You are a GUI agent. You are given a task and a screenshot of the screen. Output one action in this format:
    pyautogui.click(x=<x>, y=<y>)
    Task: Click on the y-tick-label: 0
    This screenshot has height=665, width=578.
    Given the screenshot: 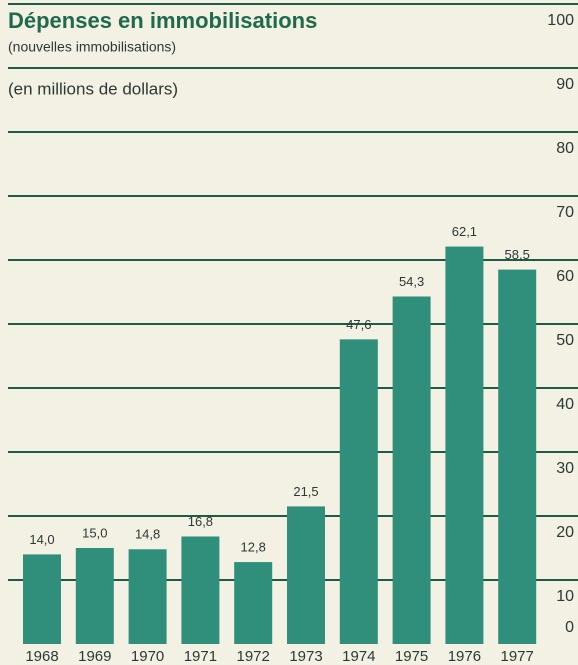 What is the action you would take?
    pyautogui.click(x=569, y=627)
    